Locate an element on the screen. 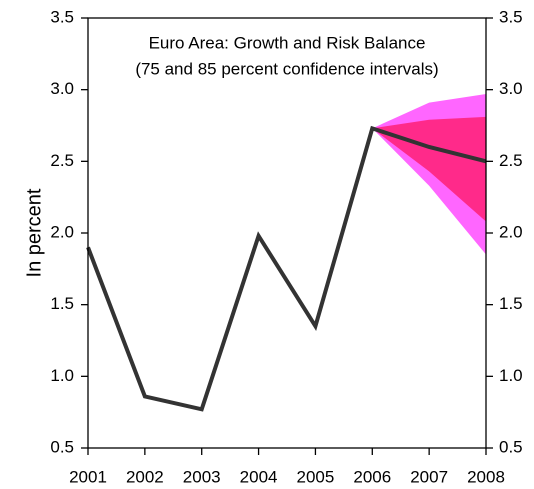 The width and height of the screenshot is (534, 489). y-tick-label: 3.5 is located at coordinates (62, 16).